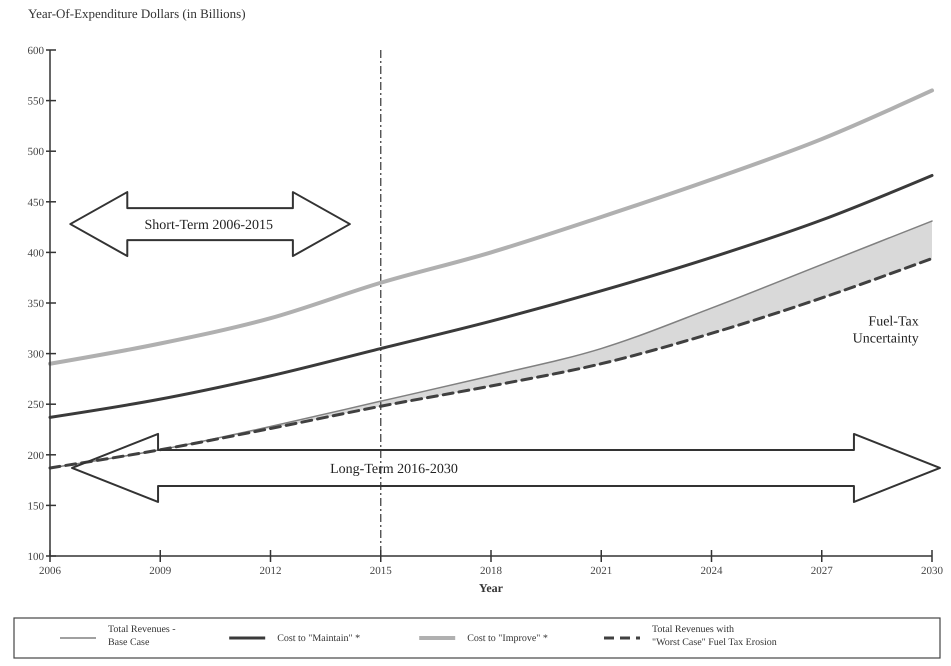 The height and width of the screenshot is (666, 951). I want to click on x-tick-label: 2030, so click(932, 571).